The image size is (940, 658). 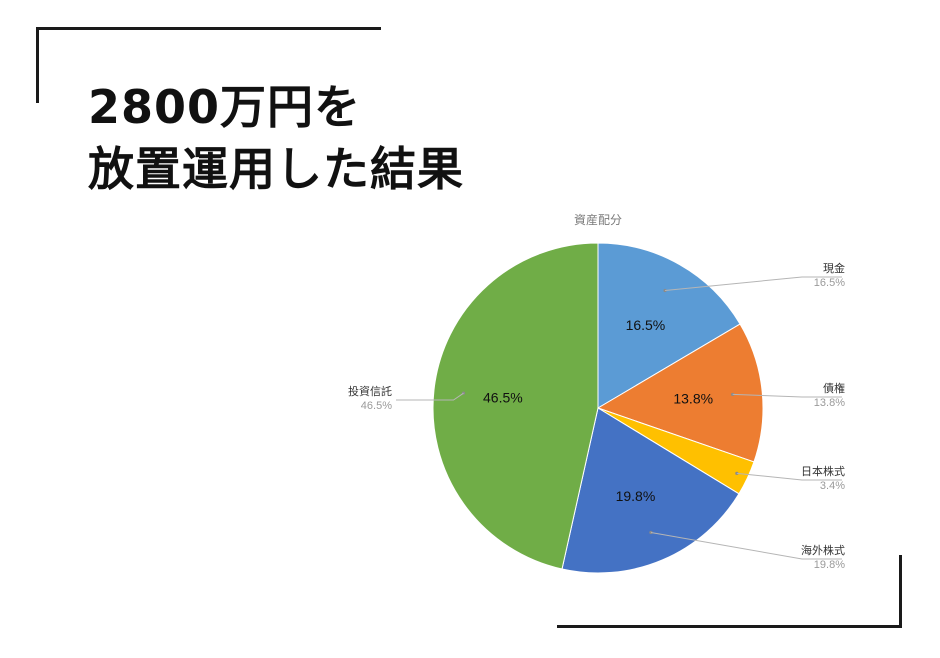 What do you see at coordinates (503, 397) in the screenshot?
I see `slice-percent-label: 46.5%` at bounding box center [503, 397].